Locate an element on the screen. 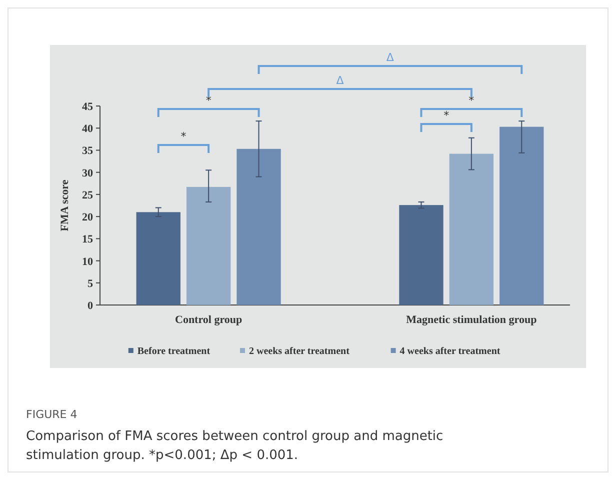 The image size is (616, 480). y-tick-label: 30 is located at coordinates (88, 173).